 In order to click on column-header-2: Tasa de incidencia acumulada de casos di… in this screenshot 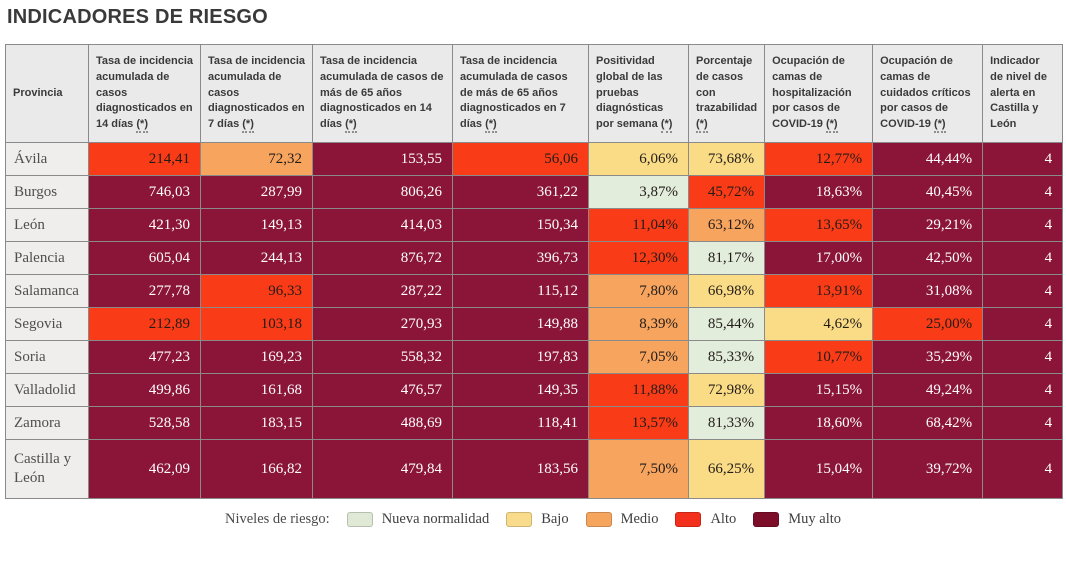, I will do `click(256, 93)`.